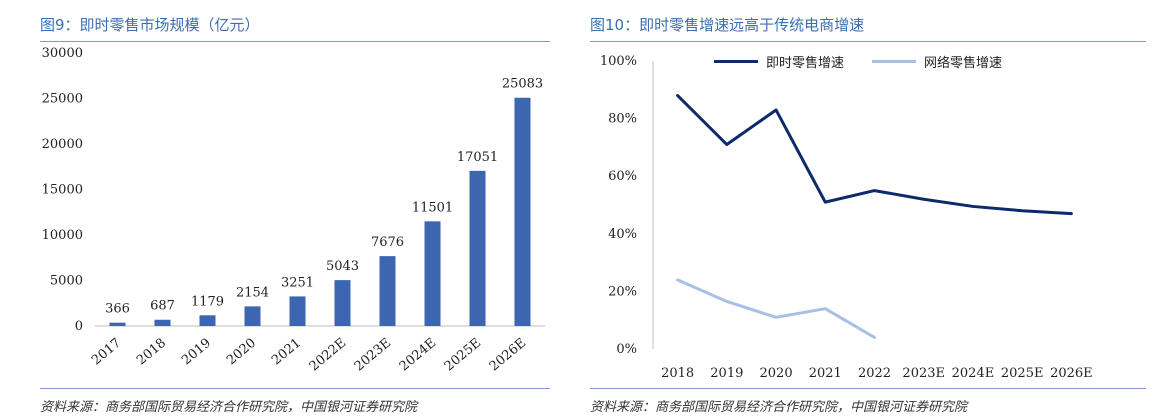  Describe the element at coordinates (62, 235) in the screenshot. I see `y-tick-label: 10000` at that location.